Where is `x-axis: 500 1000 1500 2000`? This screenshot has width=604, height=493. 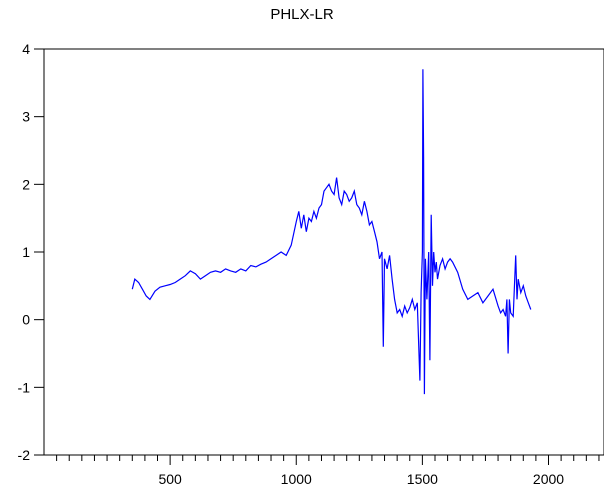
x-axis: 500 1000 1500 2000 is located at coordinates (328, 471).